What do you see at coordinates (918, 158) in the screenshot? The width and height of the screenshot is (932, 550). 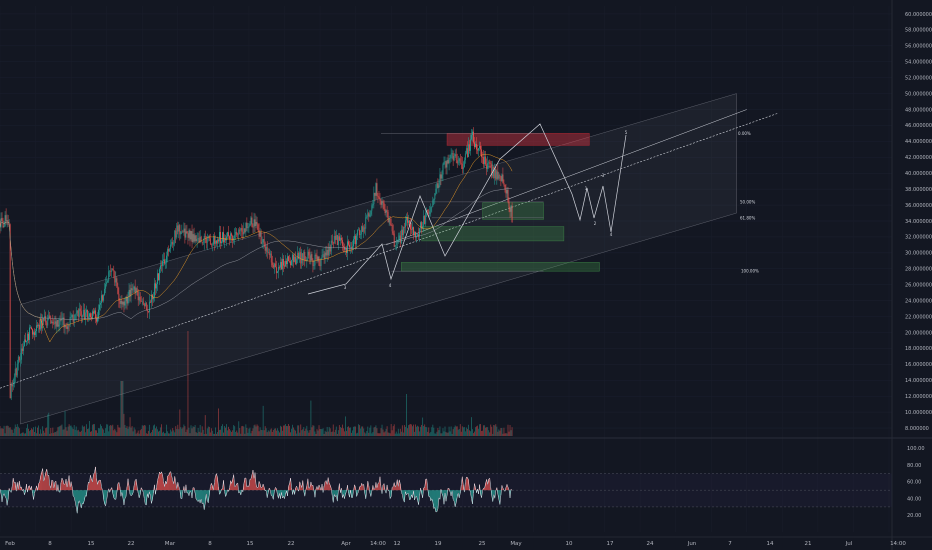 I see `price-tick-label: 42.000000` at bounding box center [918, 158].